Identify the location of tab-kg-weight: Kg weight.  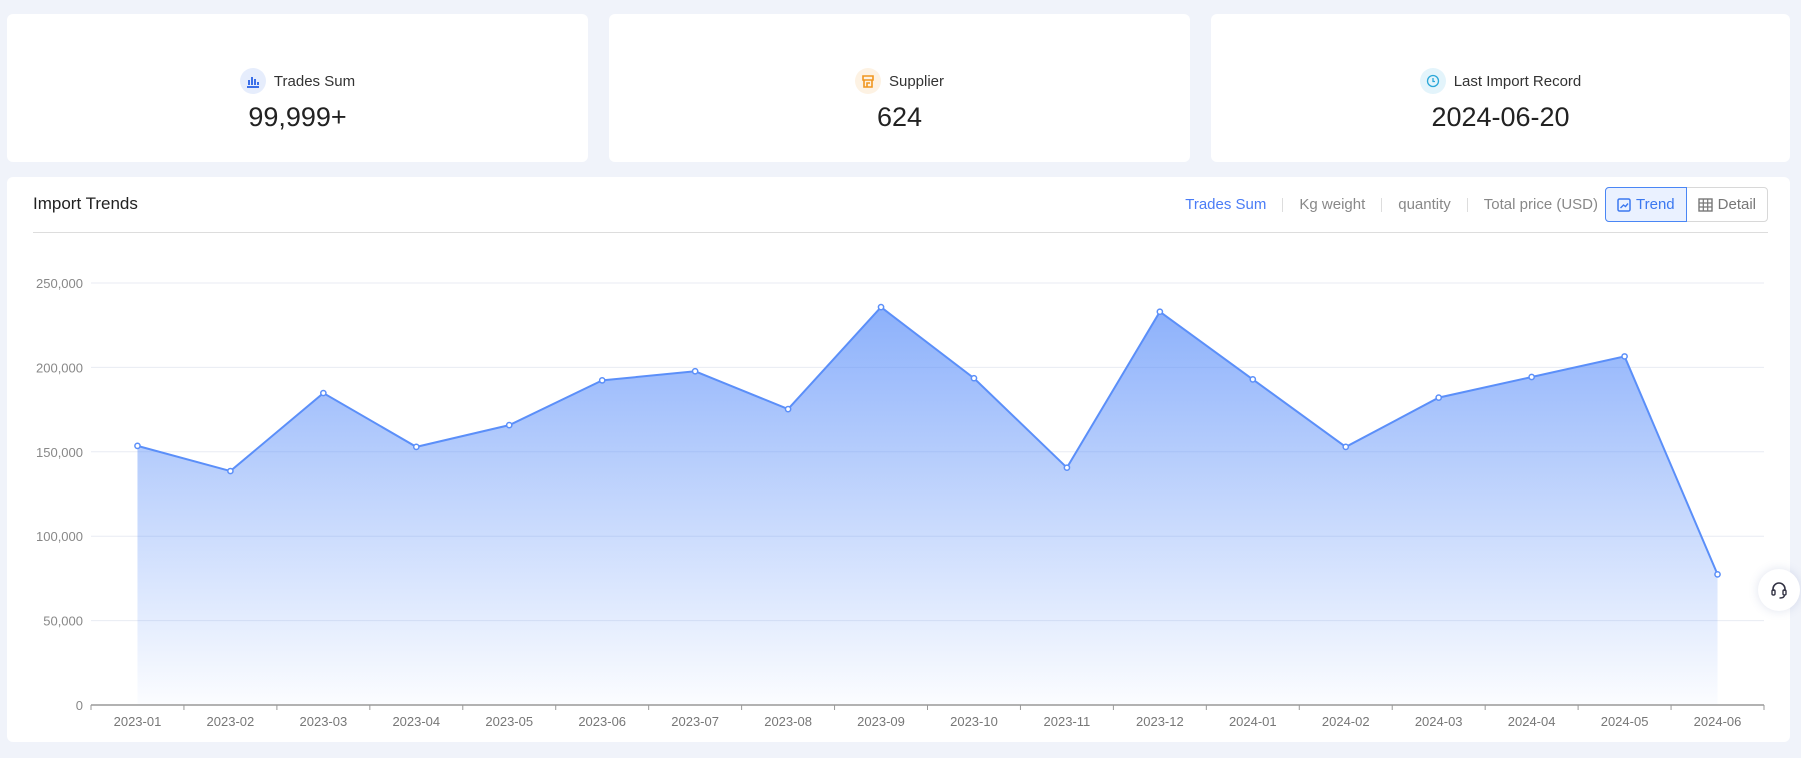
(1332, 204).